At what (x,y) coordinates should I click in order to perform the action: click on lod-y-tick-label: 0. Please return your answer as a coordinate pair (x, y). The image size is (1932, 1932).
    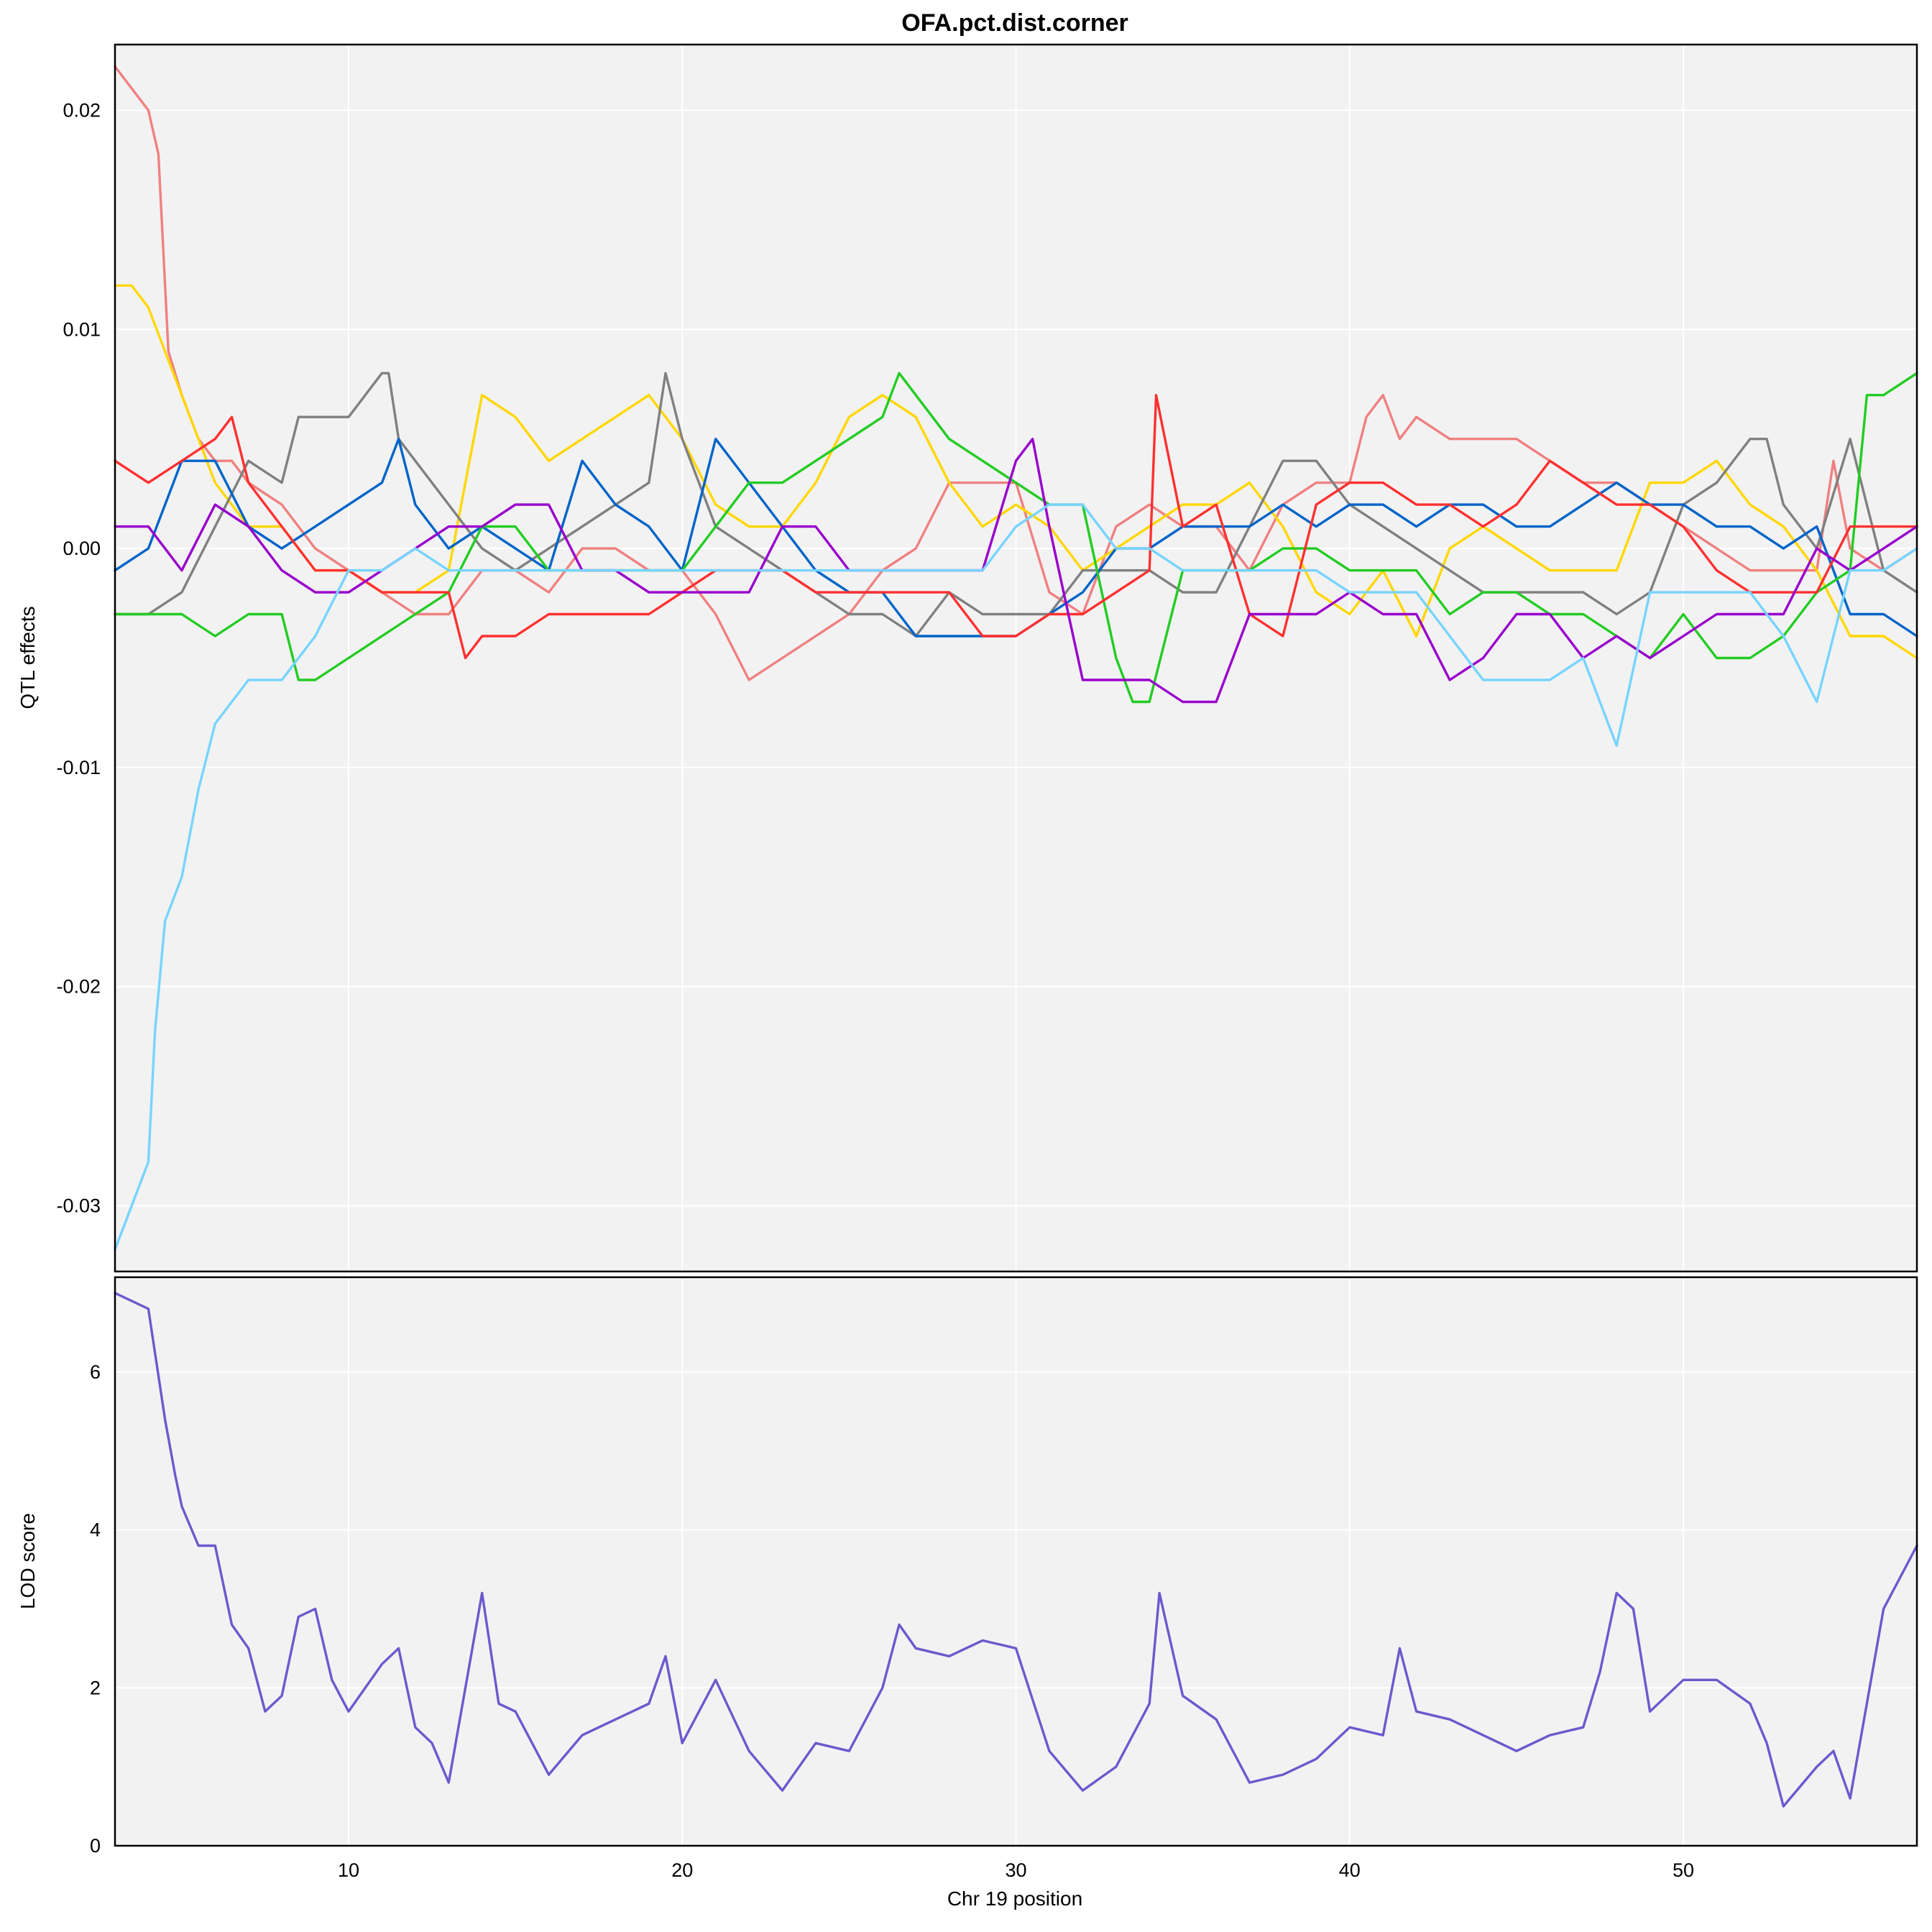
    Looking at the image, I should click on (95, 1846).